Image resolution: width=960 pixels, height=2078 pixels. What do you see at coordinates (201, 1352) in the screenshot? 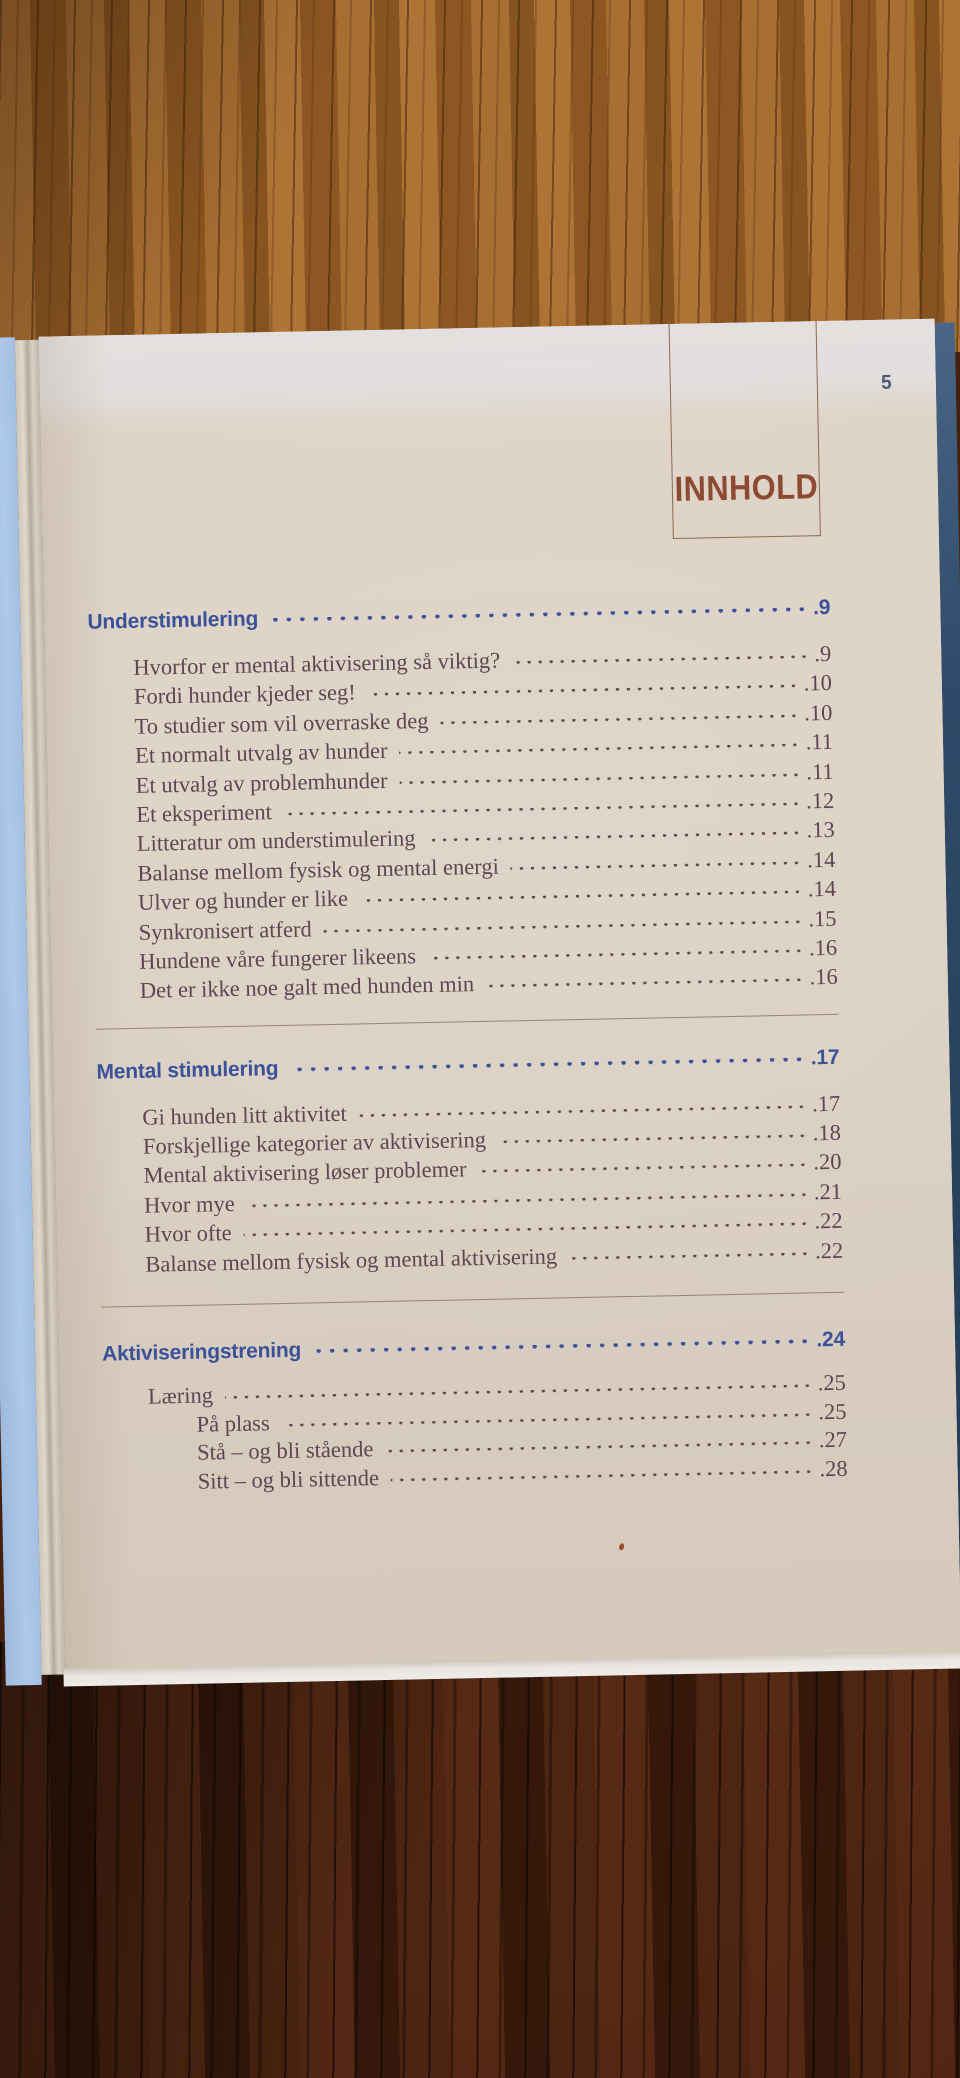
I see `section-heading-label: Aktiviseringstrening` at bounding box center [201, 1352].